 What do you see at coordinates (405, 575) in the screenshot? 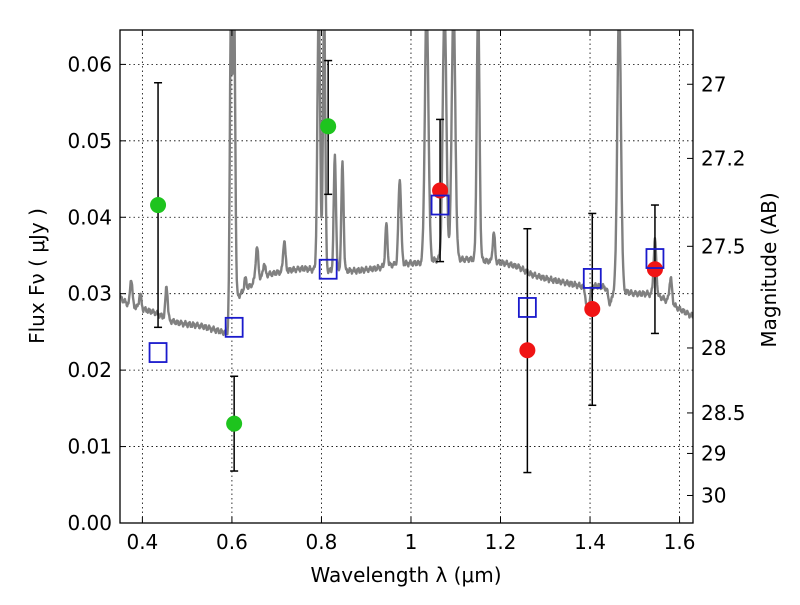
I see `x-axis-label: Wavelength λ (μm)` at bounding box center [405, 575].